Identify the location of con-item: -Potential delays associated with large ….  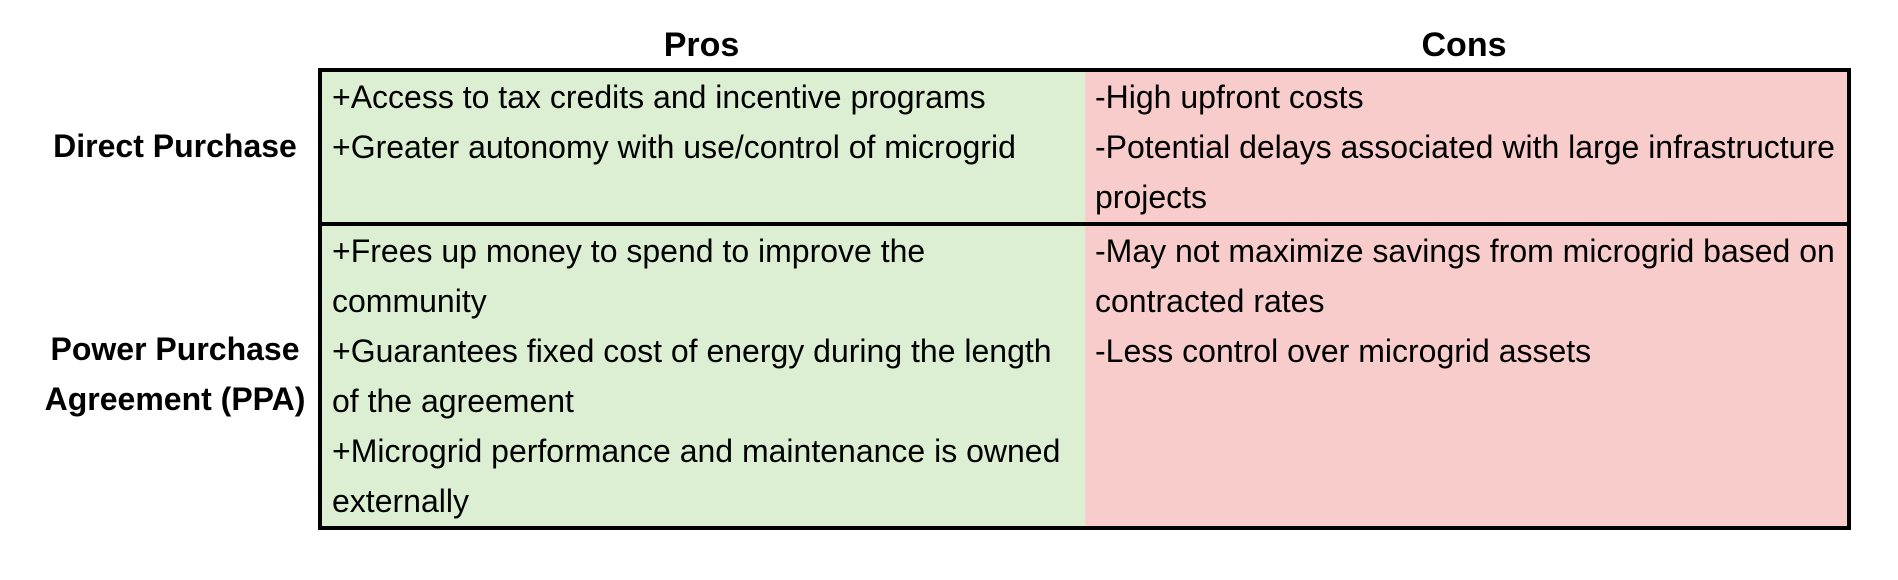
(1465, 172).